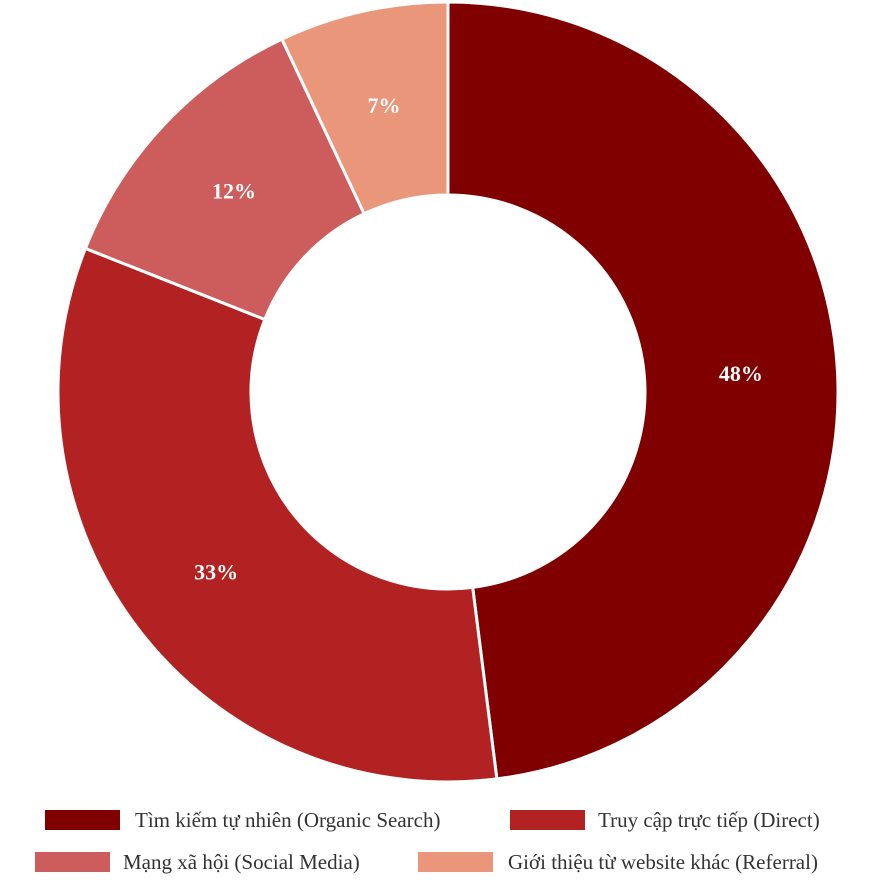  Describe the element at coordinates (241, 862) in the screenshot. I see `legend-label-3: Mạng xã hội (Social Media)` at that location.